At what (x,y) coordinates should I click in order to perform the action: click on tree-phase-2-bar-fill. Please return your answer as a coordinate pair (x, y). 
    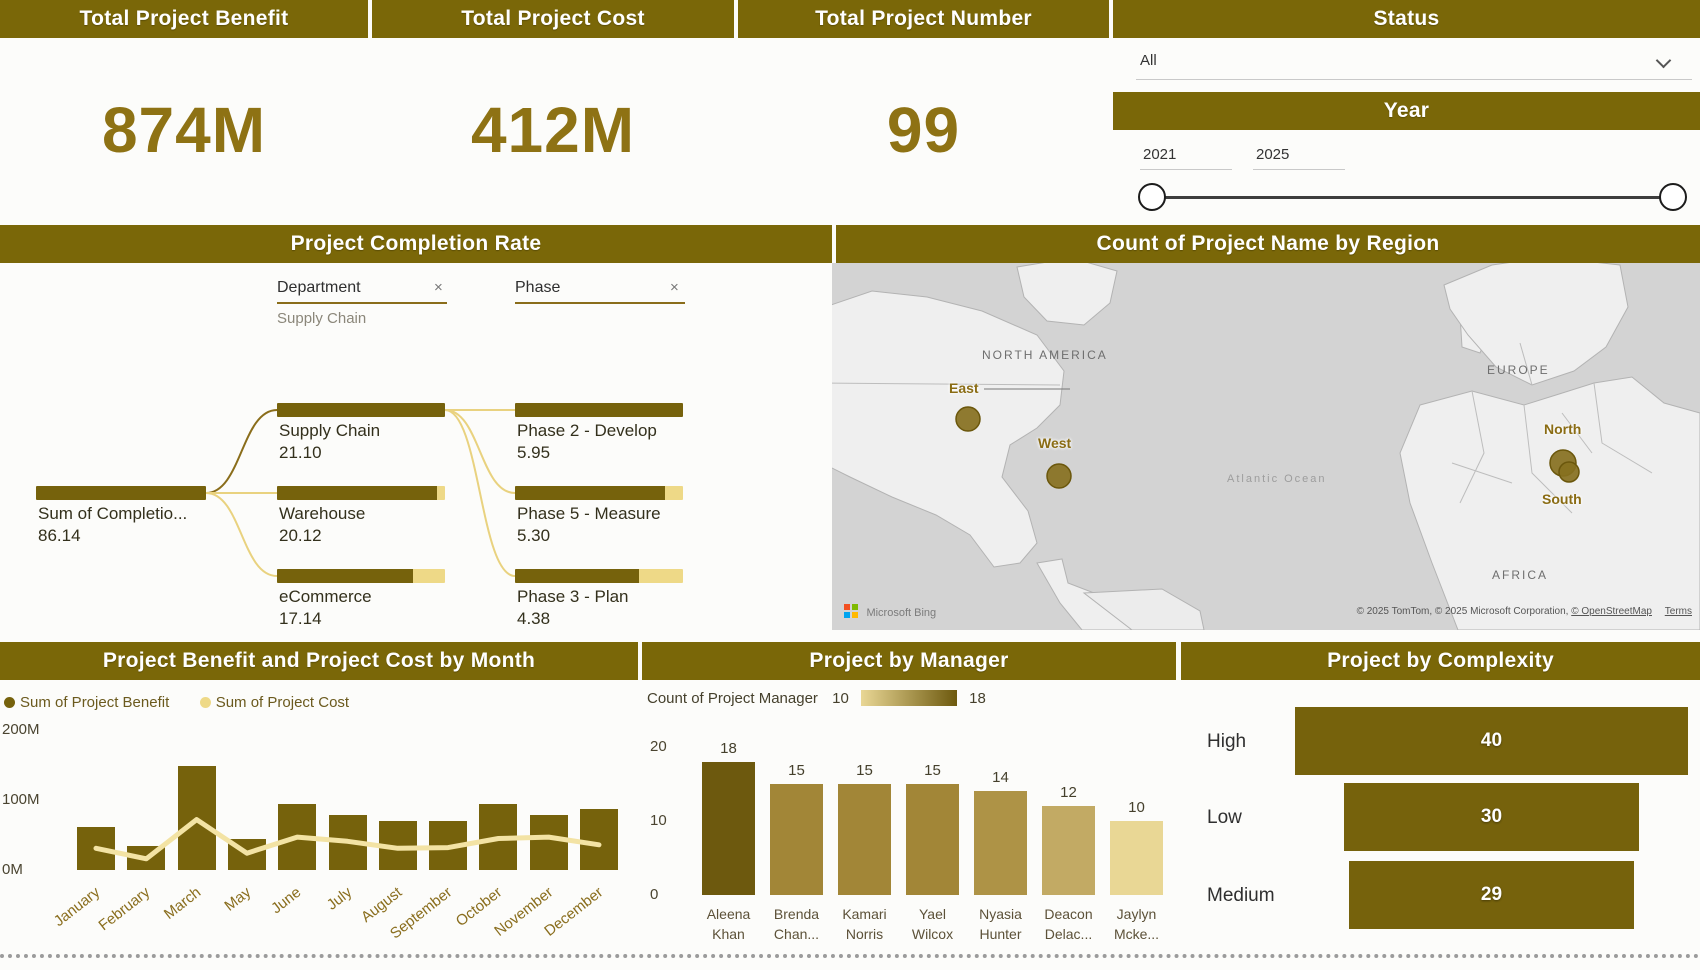
    Looking at the image, I should click on (577, 576).